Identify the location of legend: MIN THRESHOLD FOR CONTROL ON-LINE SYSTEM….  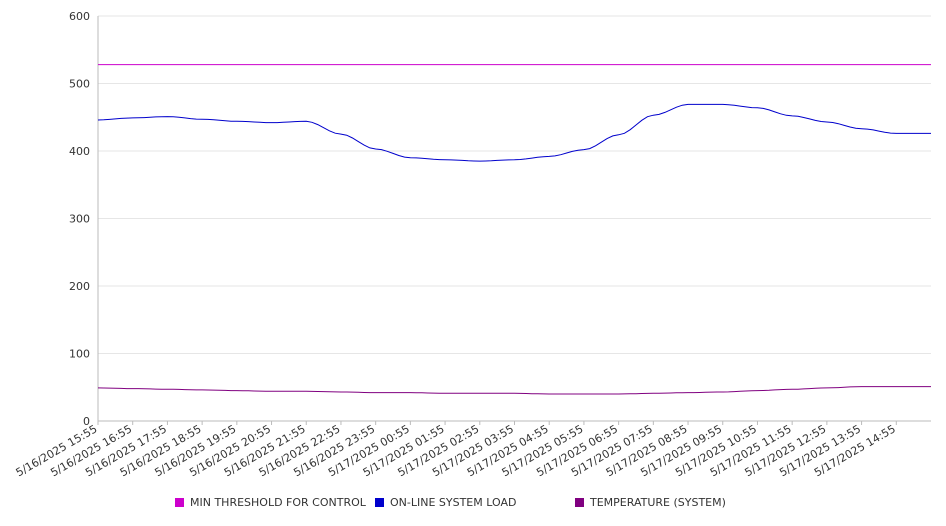
(473, 506).